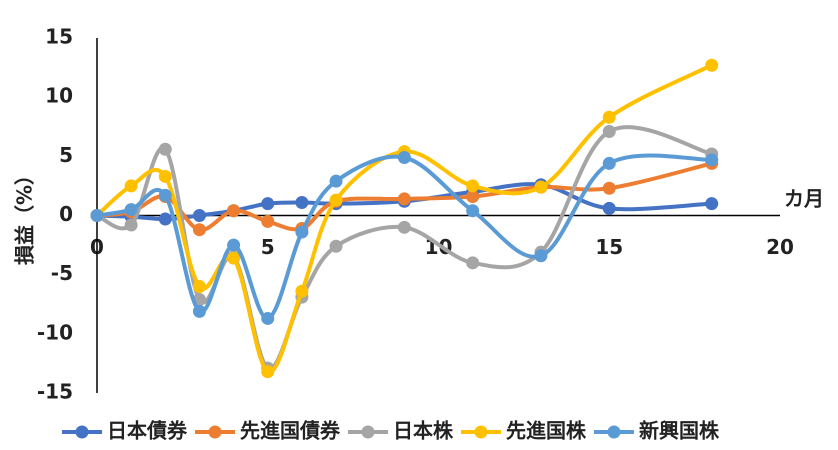 This screenshot has height=450, width=838. Describe the element at coordinates (55, 392) in the screenshot. I see `y-tick-label: -15` at that location.